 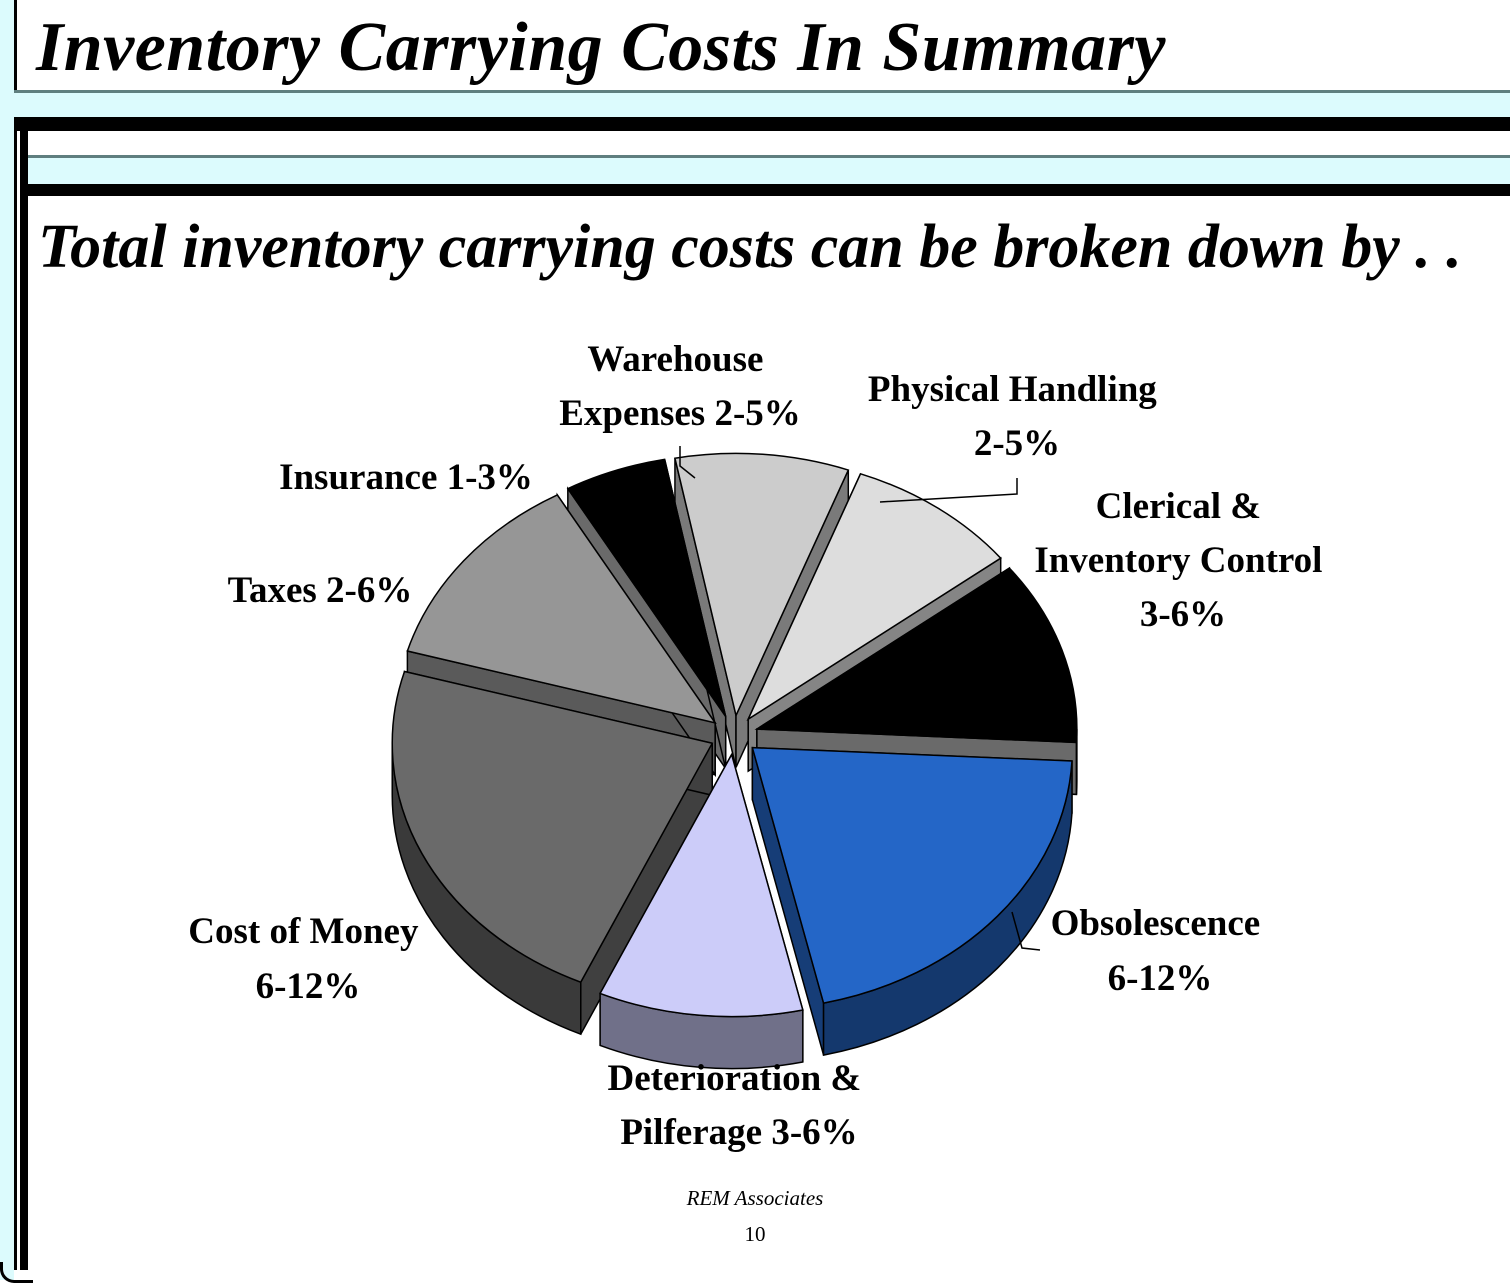 I want to click on label-taxes: Taxes 2-6%, so click(x=320, y=590).